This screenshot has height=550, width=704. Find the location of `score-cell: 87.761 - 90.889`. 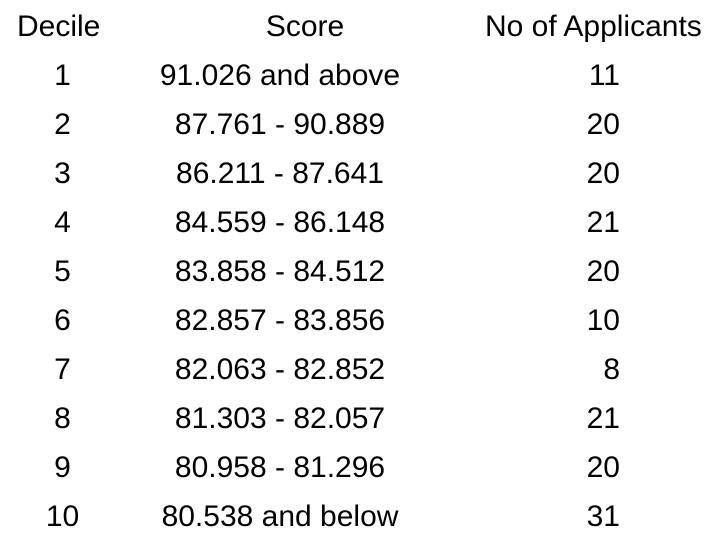

score-cell: 87.761 - 90.889 is located at coordinates (280, 124).